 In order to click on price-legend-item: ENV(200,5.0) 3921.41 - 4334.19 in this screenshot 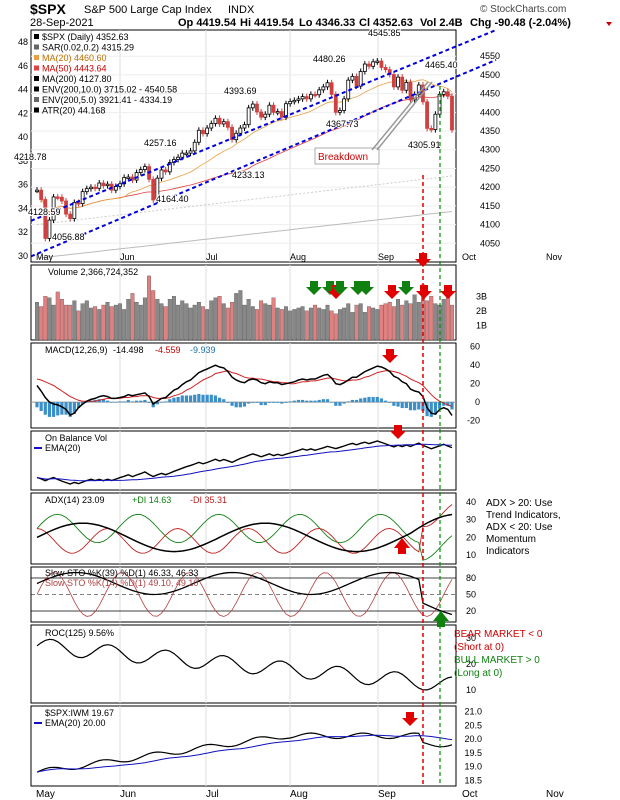, I will do `click(107, 100)`.